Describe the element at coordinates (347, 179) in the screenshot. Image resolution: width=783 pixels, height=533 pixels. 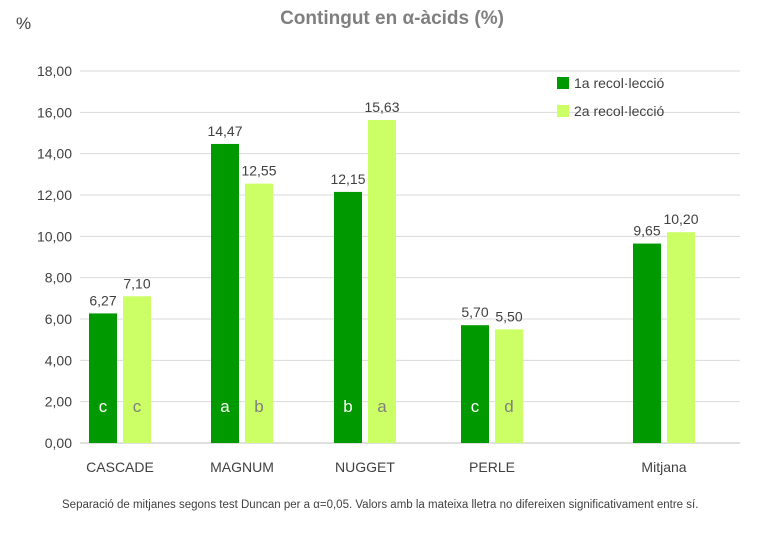
I see `data-label: 12,15` at that location.